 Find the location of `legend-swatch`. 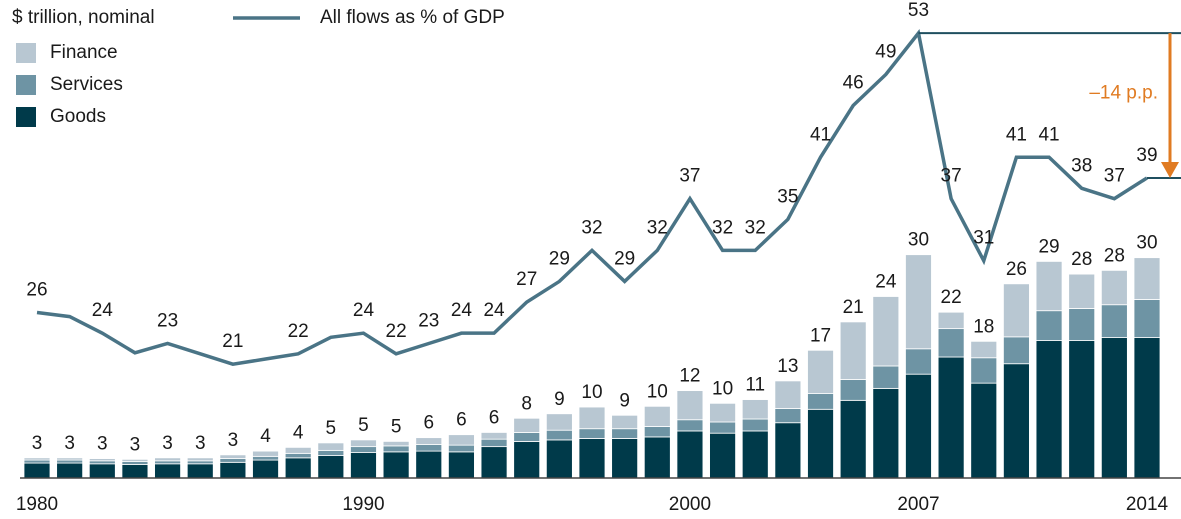

legend-swatch is located at coordinates (26, 117).